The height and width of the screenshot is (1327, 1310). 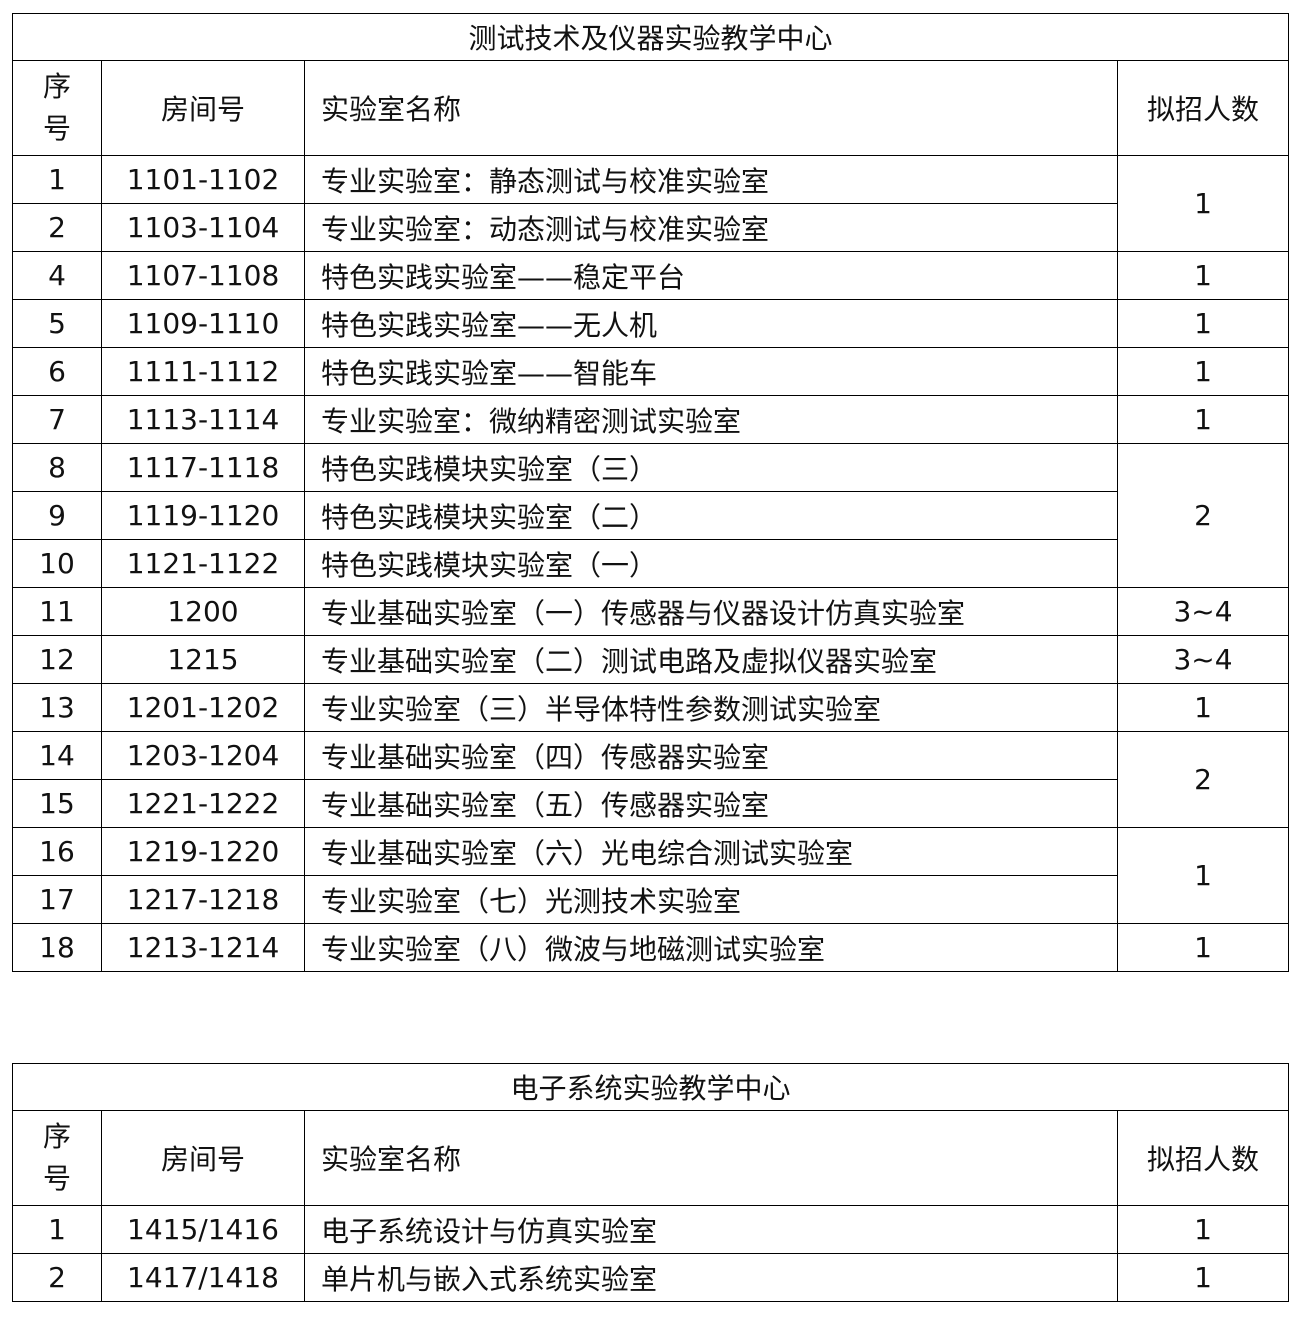 I want to click on cell-room: 1417/1418, so click(x=203, y=1277).